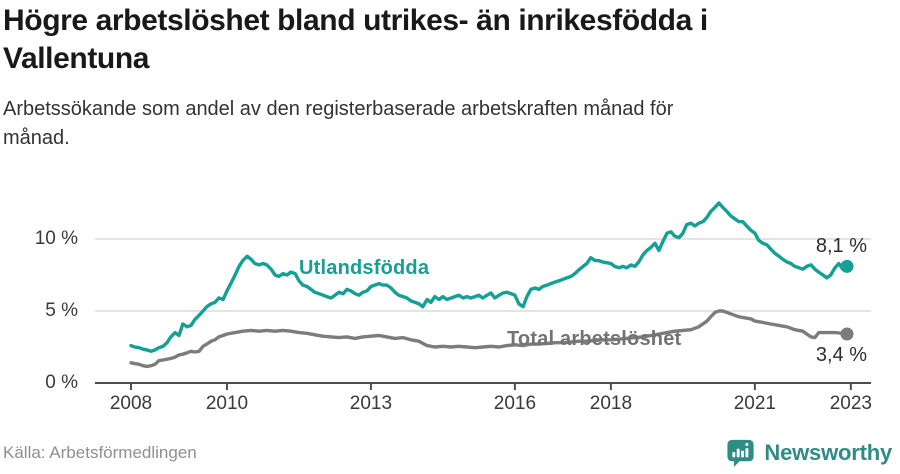 The height and width of the screenshot is (474, 900). I want to click on series-label-total-arbetsloshet: Total arbetslöshet, so click(594, 339).